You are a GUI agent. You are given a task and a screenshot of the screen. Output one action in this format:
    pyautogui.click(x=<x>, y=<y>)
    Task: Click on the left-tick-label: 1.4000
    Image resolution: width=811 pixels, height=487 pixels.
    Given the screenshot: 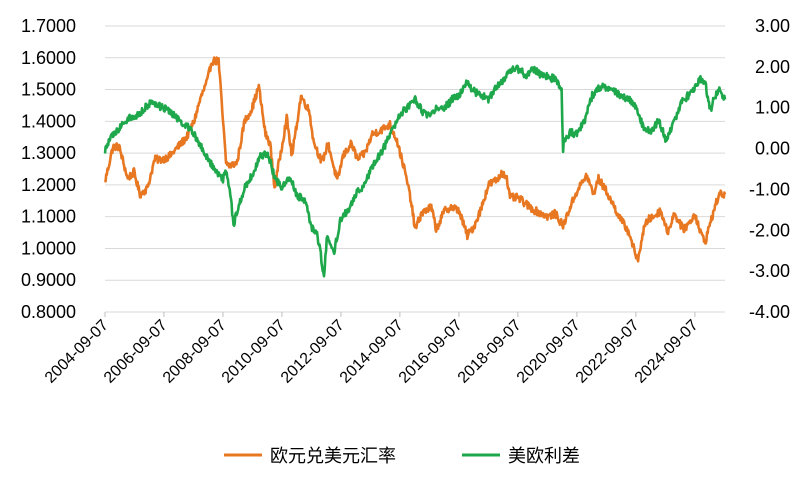 What is the action you would take?
    pyautogui.click(x=48, y=121)
    